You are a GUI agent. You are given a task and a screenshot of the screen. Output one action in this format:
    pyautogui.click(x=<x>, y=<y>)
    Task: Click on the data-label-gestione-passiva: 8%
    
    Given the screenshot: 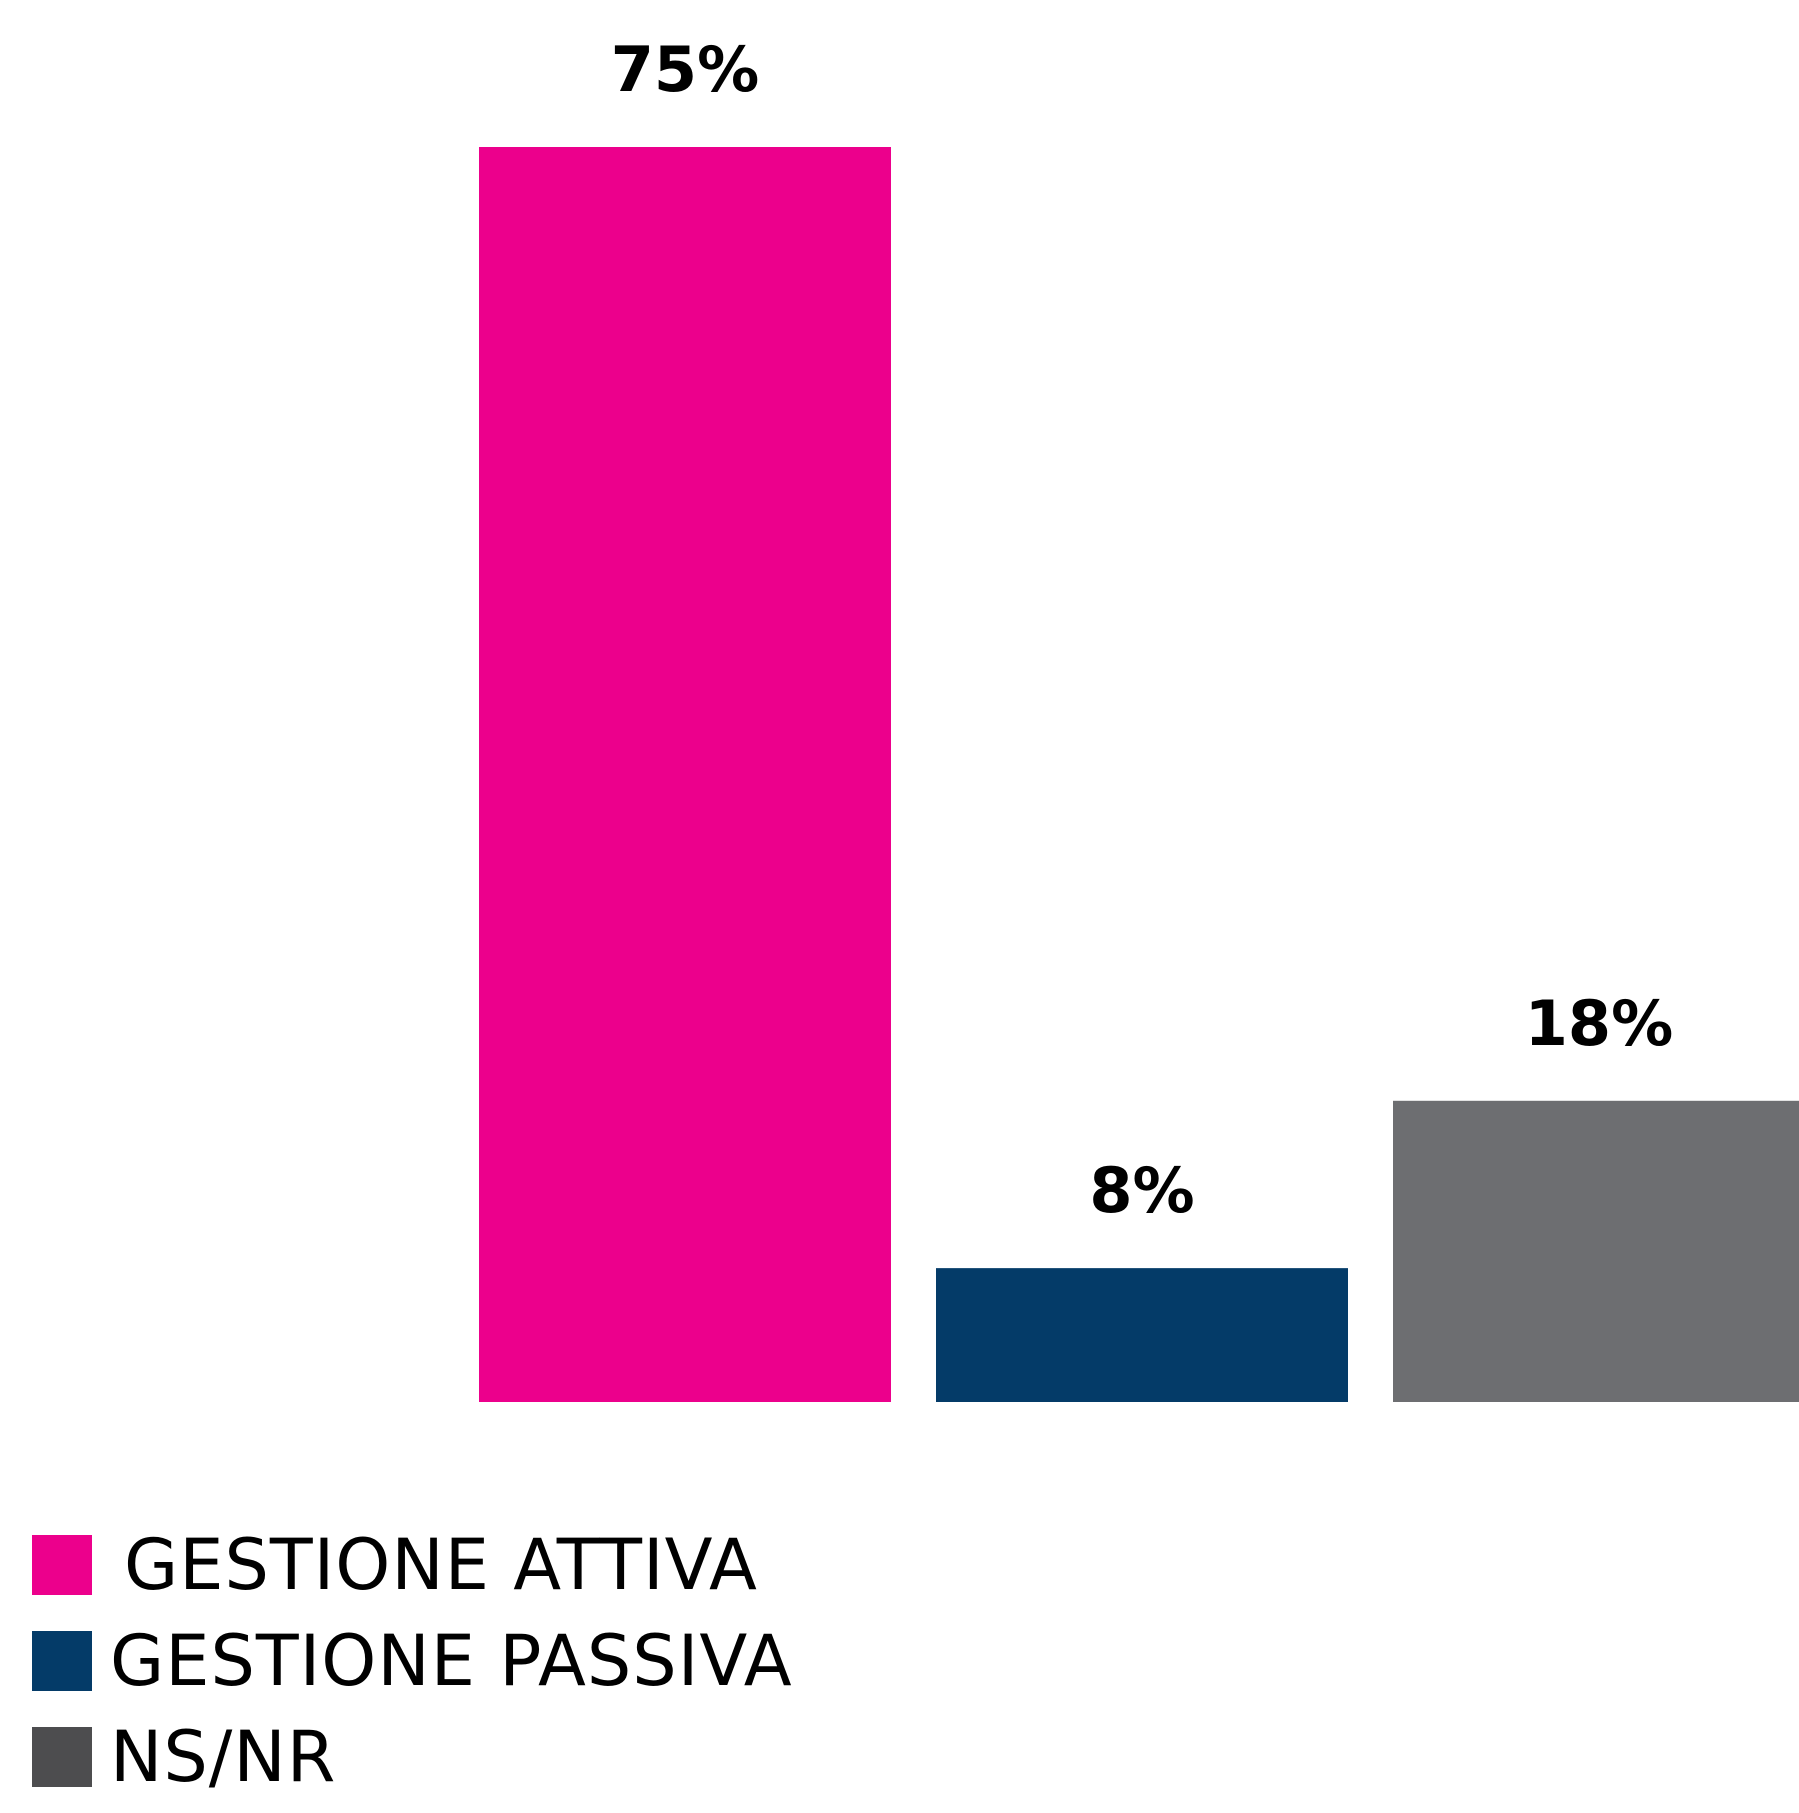 What is the action you would take?
    pyautogui.click(x=1141, y=1190)
    